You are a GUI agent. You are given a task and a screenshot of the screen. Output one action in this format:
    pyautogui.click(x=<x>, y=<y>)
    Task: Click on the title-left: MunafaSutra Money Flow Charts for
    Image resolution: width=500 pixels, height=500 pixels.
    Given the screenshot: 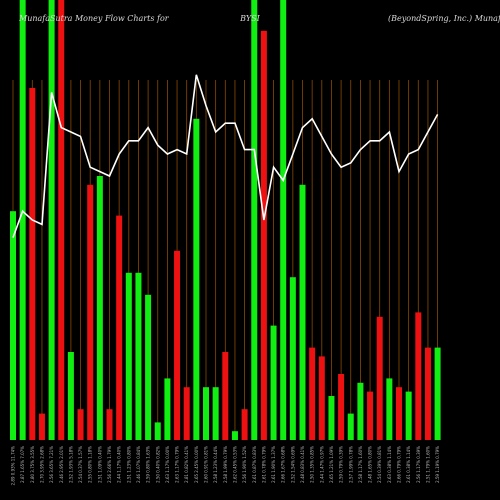 What is the action you would take?
    pyautogui.click(x=94, y=18)
    